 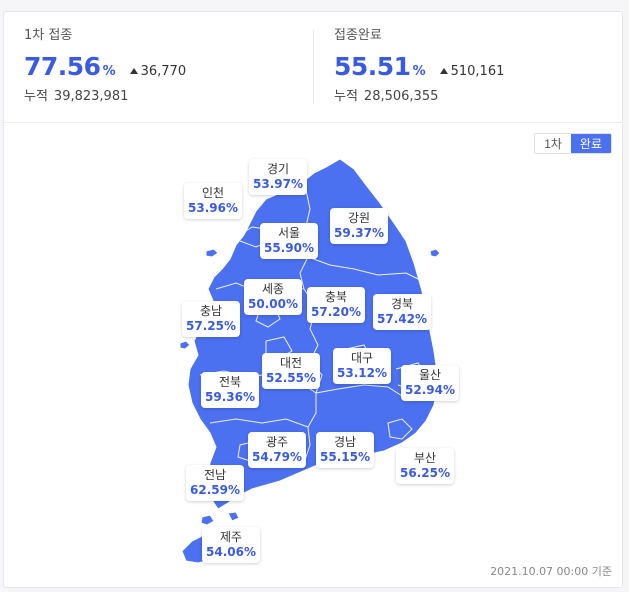 I want to click on region-value: 50.00%, so click(x=273, y=304).